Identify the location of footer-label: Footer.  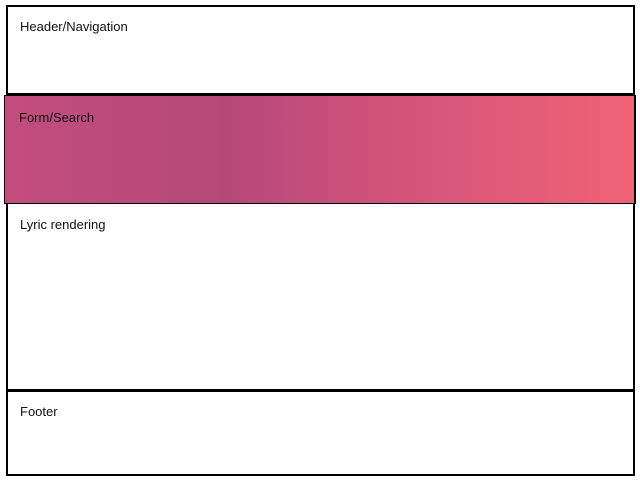
(39, 411).